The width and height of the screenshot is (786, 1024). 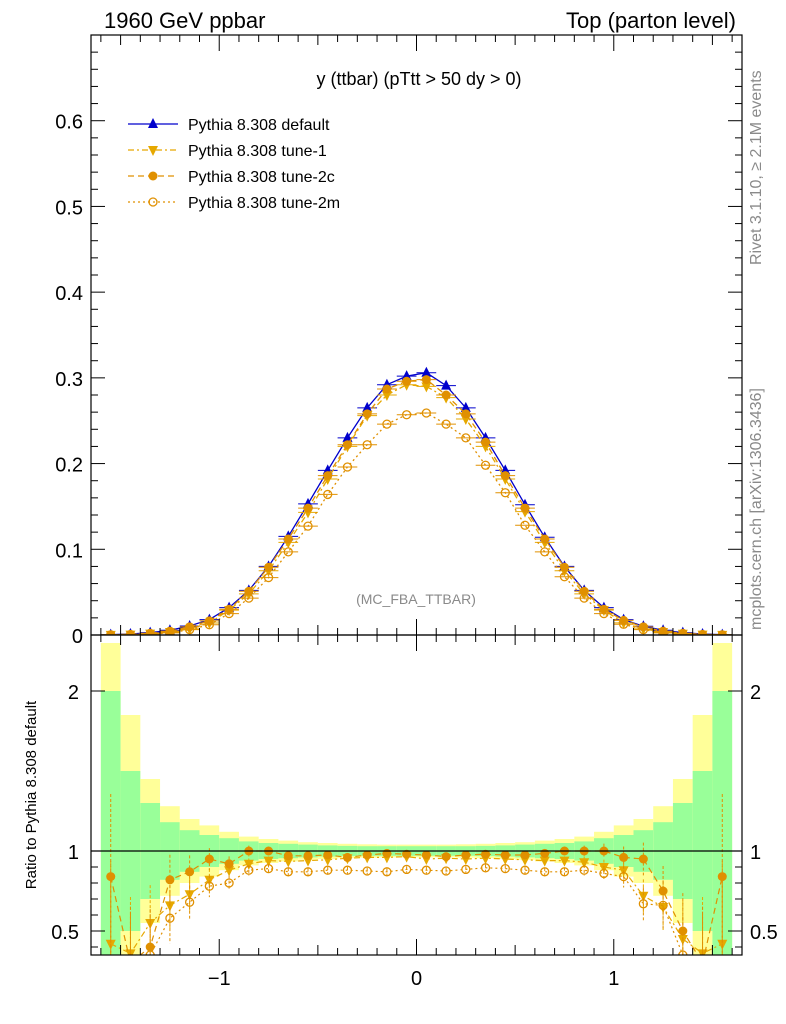 What do you see at coordinates (184, 20) in the screenshot?
I see `header-left-label: 1960 GeV ppbar` at bounding box center [184, 20].